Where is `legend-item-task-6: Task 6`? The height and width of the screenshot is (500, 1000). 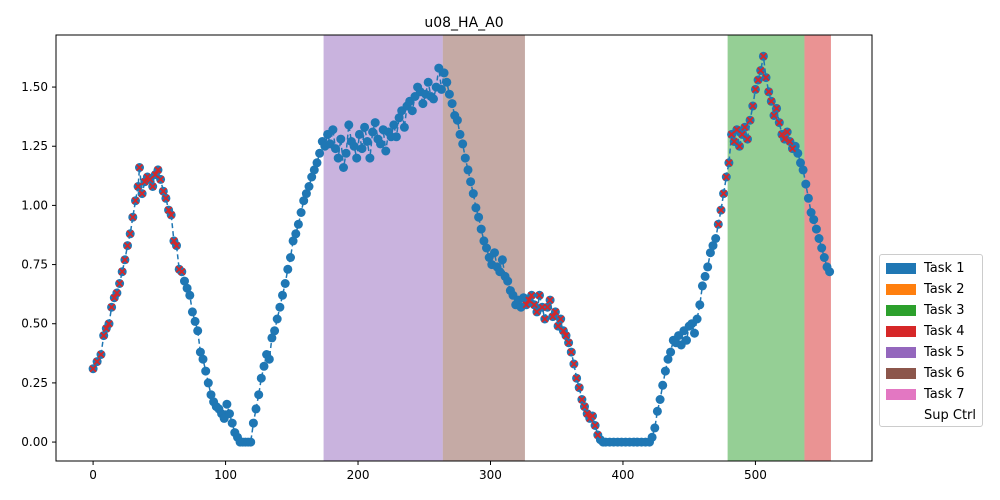
legend-item-task-6: Task 6 is located at coordinates (925, 373).